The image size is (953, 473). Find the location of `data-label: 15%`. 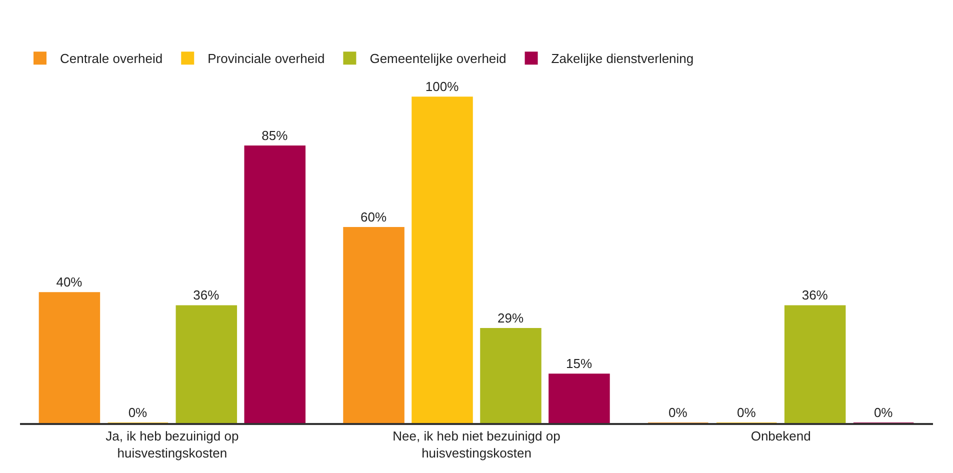

data-label: 15% is located at coordinates (579, 364).